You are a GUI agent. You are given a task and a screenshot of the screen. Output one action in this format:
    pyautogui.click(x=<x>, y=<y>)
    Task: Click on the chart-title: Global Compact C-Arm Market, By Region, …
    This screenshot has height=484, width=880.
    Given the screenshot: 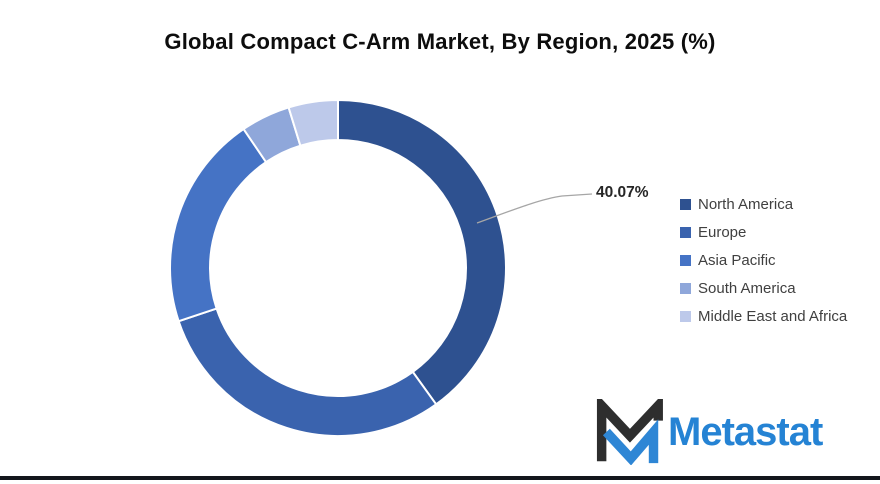 What is the action you would take?
    pyautogui.click(x=440, y=41)
    